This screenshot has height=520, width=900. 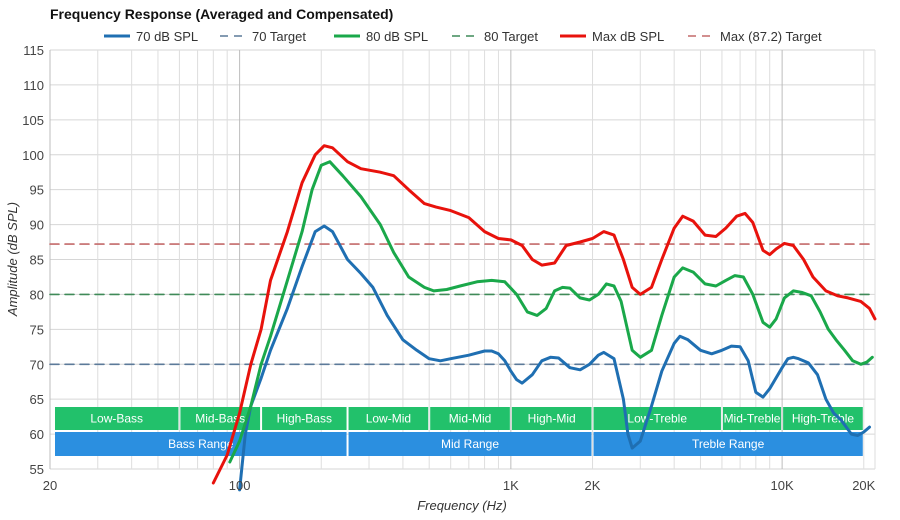 I want to click on legend-item-4: Max dB SPL, so click(x=612, y=36).